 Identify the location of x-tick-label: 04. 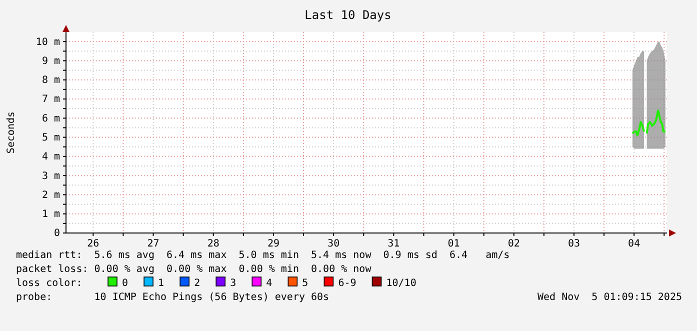
(634, 244).